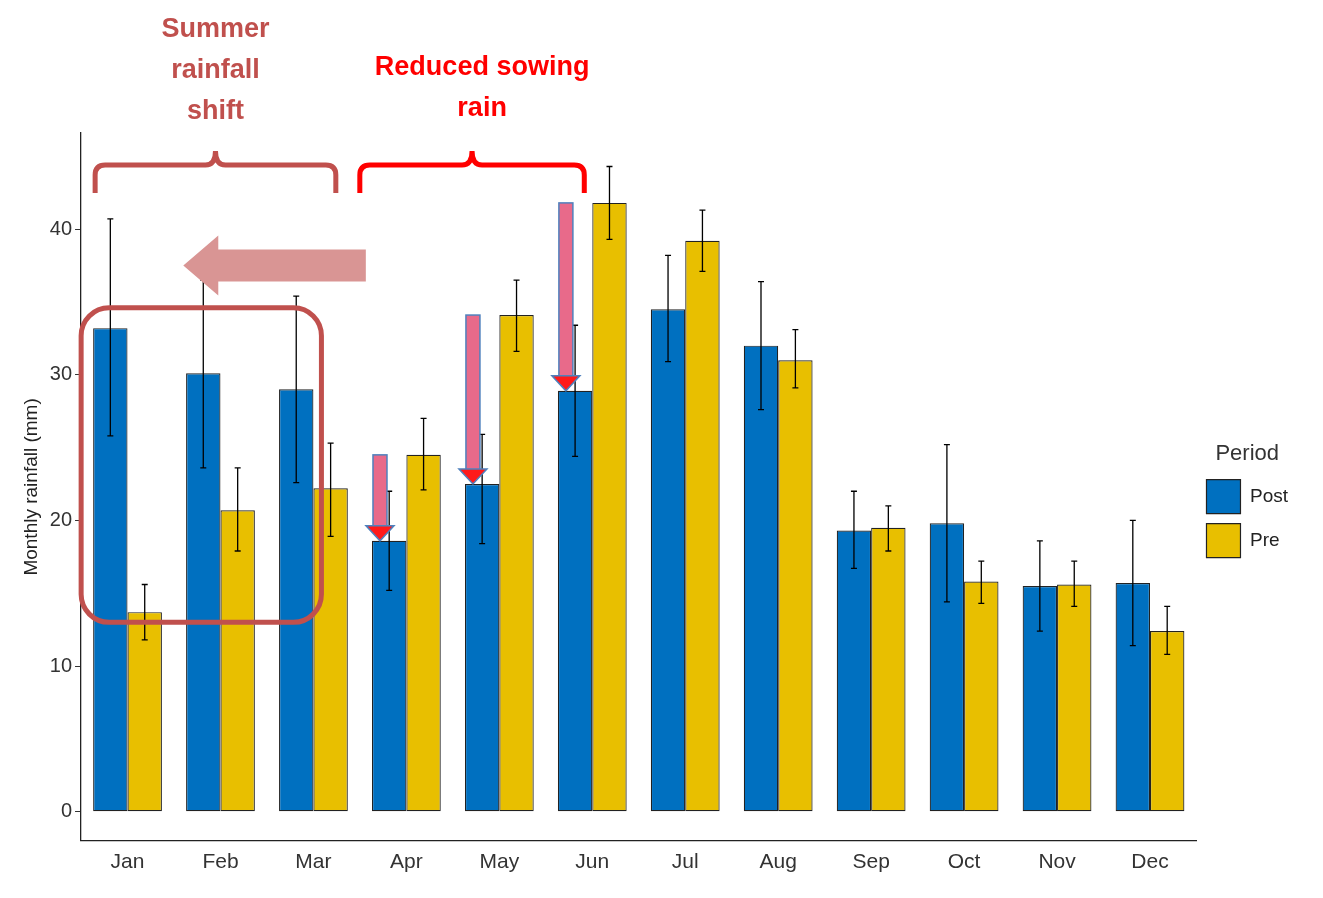 The image size is (1323, 898). Describe the element at coordinates (685, 861) in the screenshot. I see `x-tick-label: Jul` at that location.